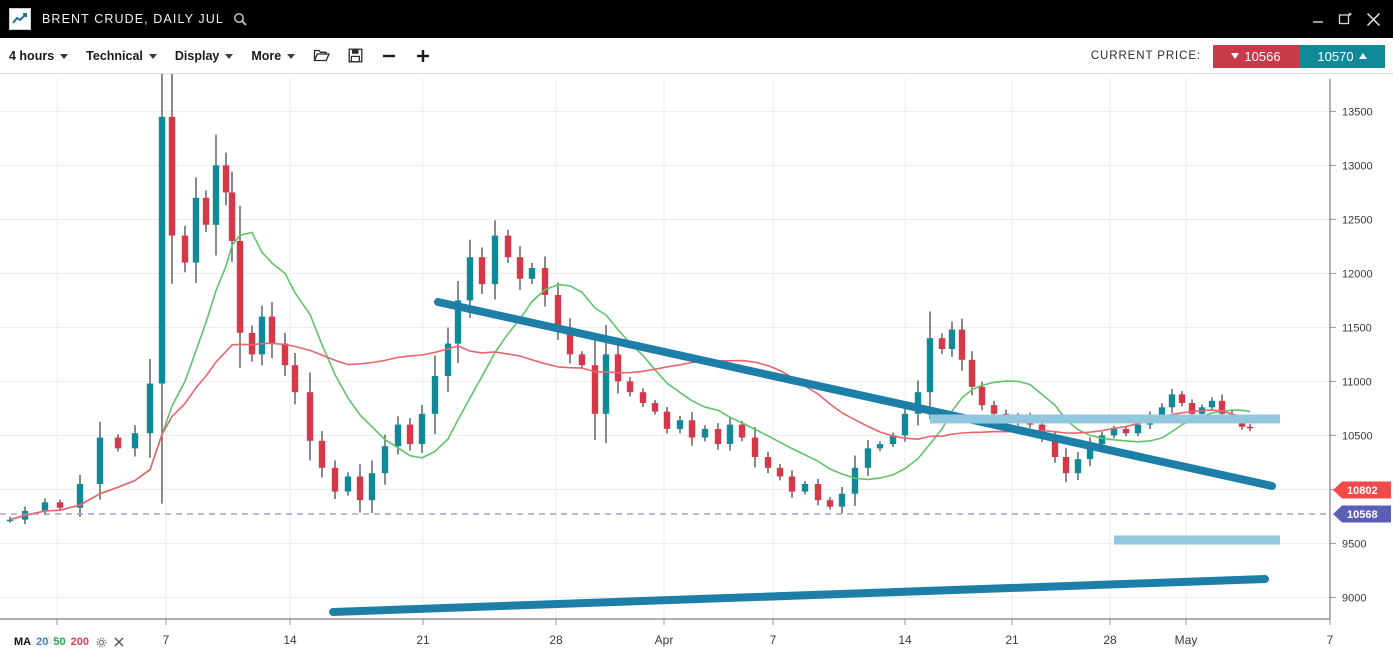  I want to click on current-price-panel: CURRENT PRICE: 10566 10570, so click(1238, 56).